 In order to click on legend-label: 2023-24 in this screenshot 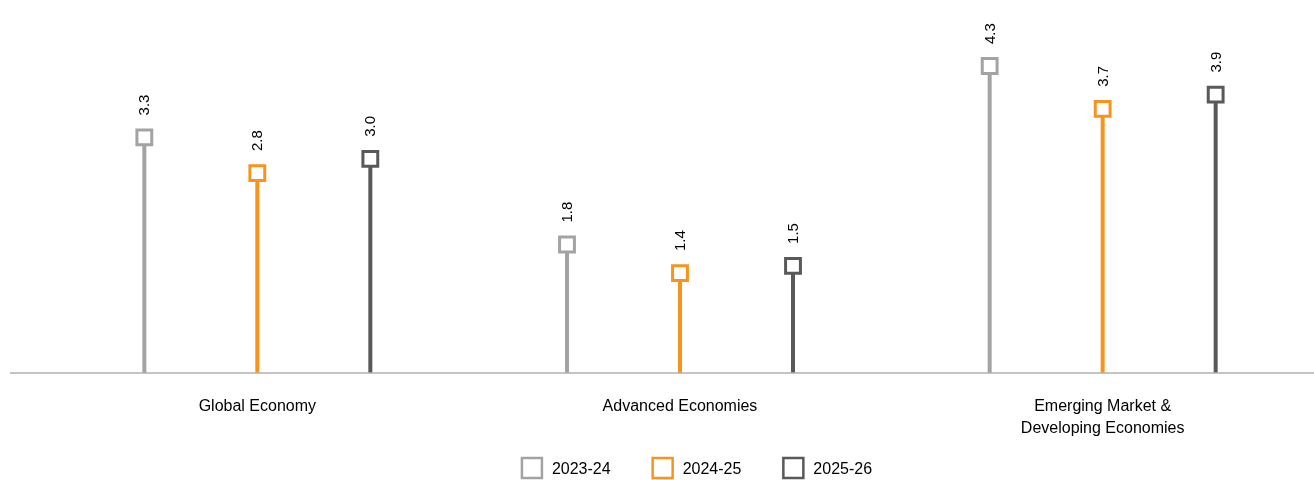, I will do `click(581, 468)`.